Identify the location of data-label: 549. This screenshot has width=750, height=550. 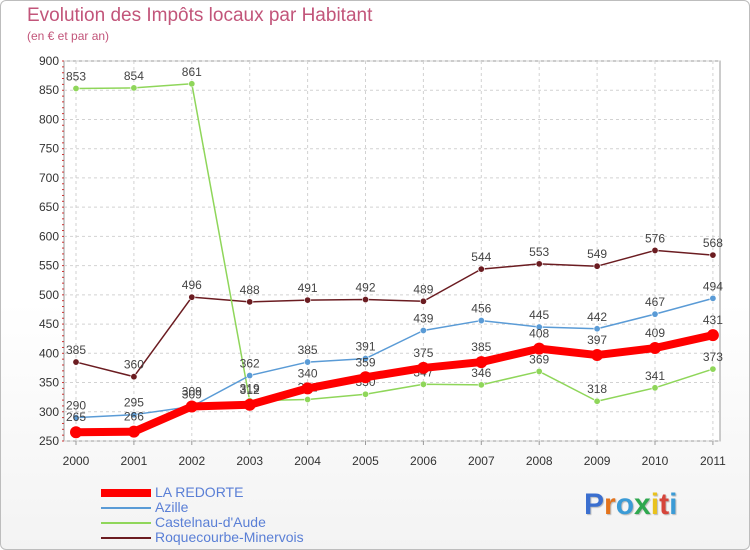
(597, 254).